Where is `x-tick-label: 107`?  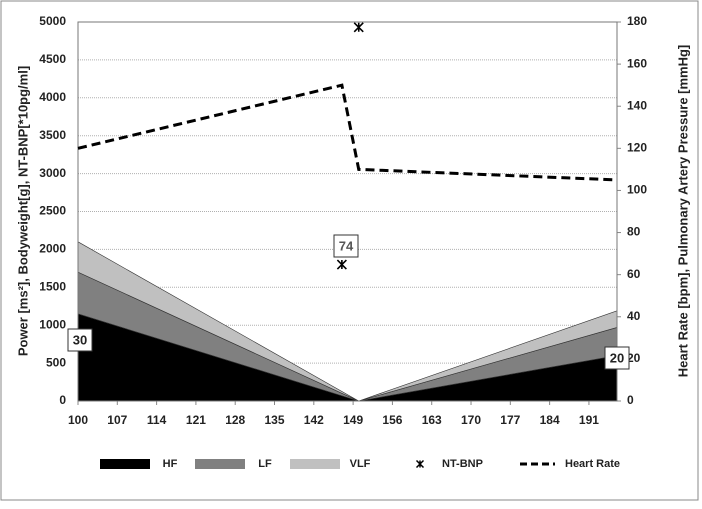 x-tick-label: 107 is located at coordinates (117, 420).